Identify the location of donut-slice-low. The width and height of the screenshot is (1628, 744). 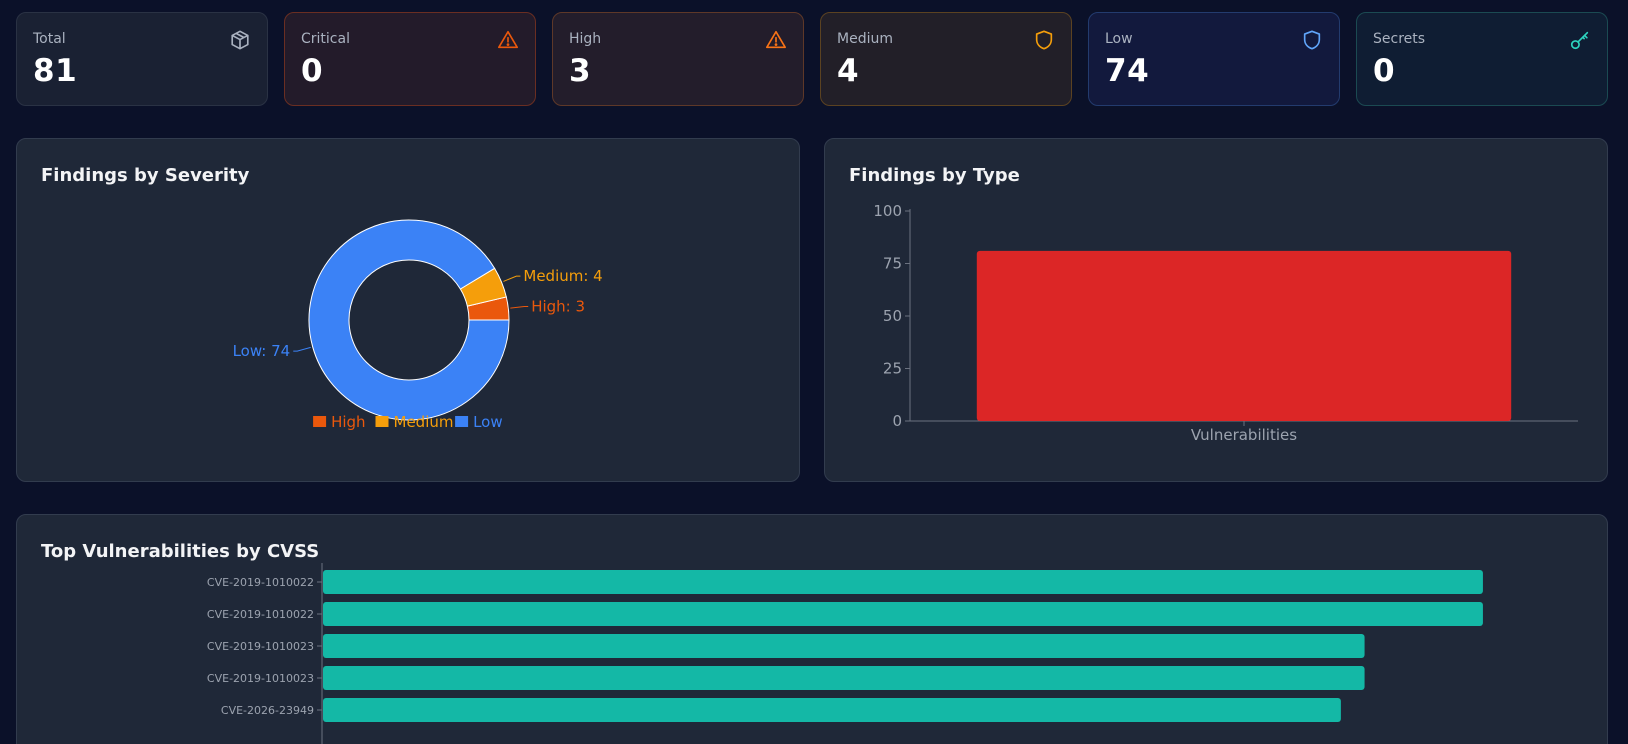
(409, 320).